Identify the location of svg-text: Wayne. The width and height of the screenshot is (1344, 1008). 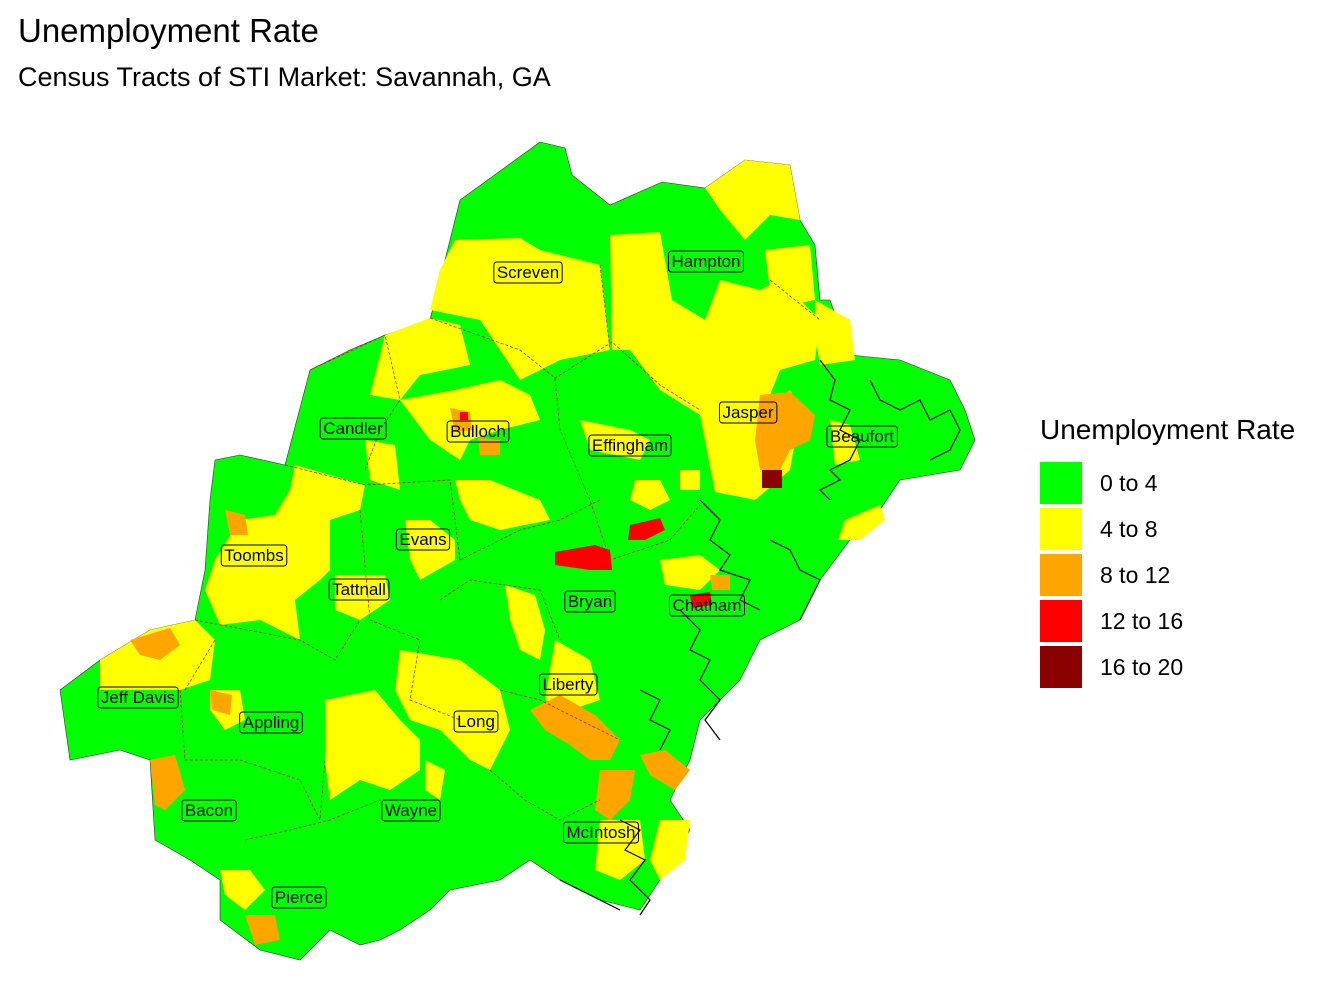
(411, 810).